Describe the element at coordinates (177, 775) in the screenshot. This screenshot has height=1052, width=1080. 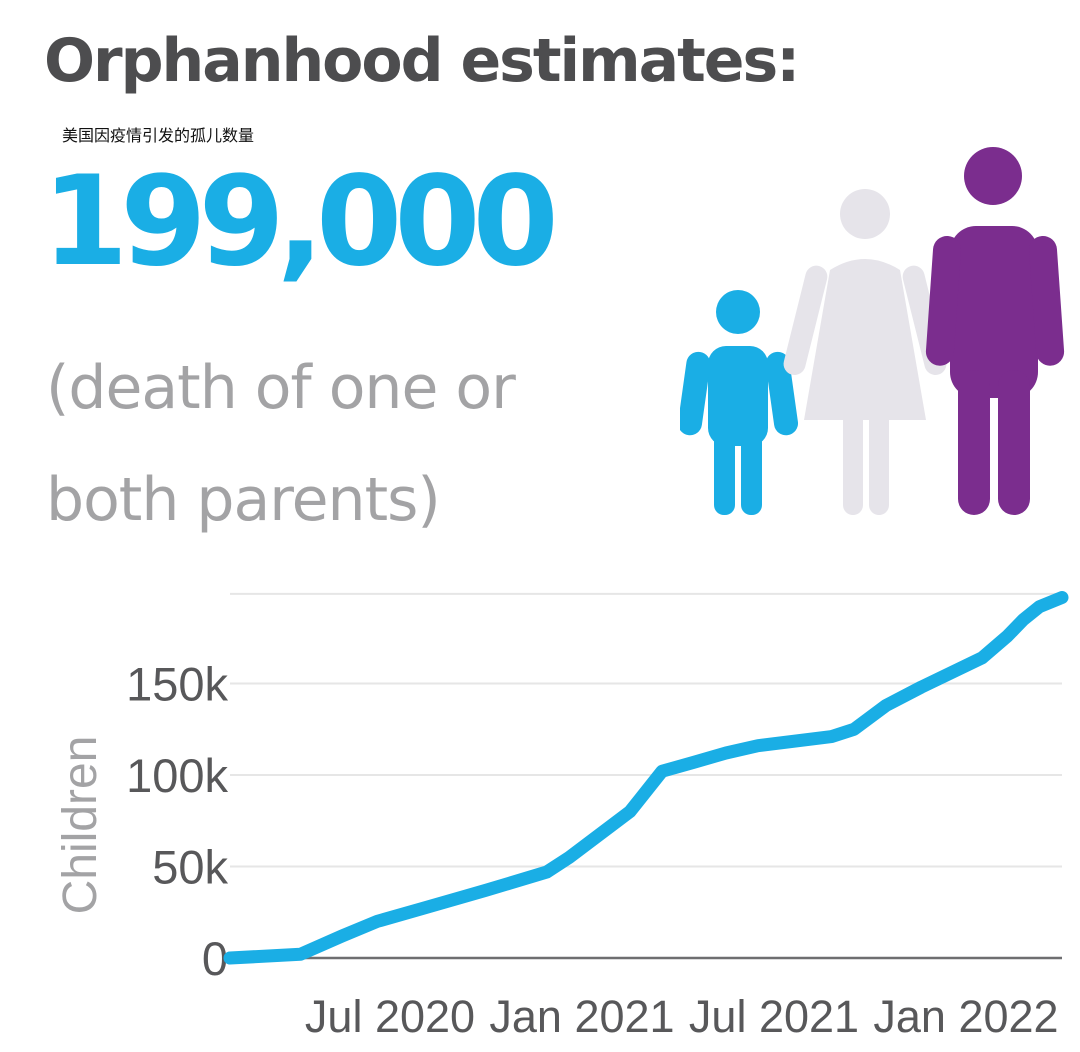
I see `y-tick-label: 100k` at that location.